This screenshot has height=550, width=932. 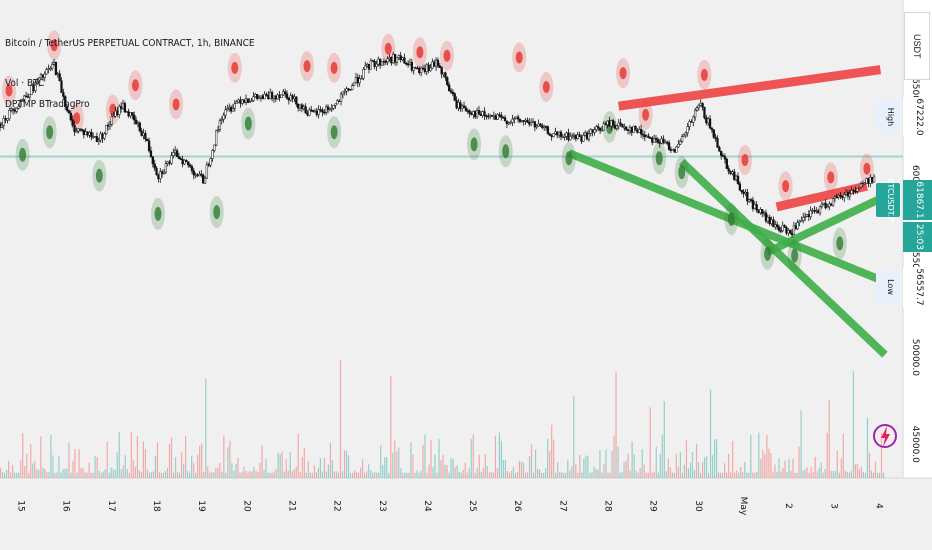 What do you see at coordinates (466, 514) in the screenshot?
I see `time-axis-bg` at bounding box center [466, 514].